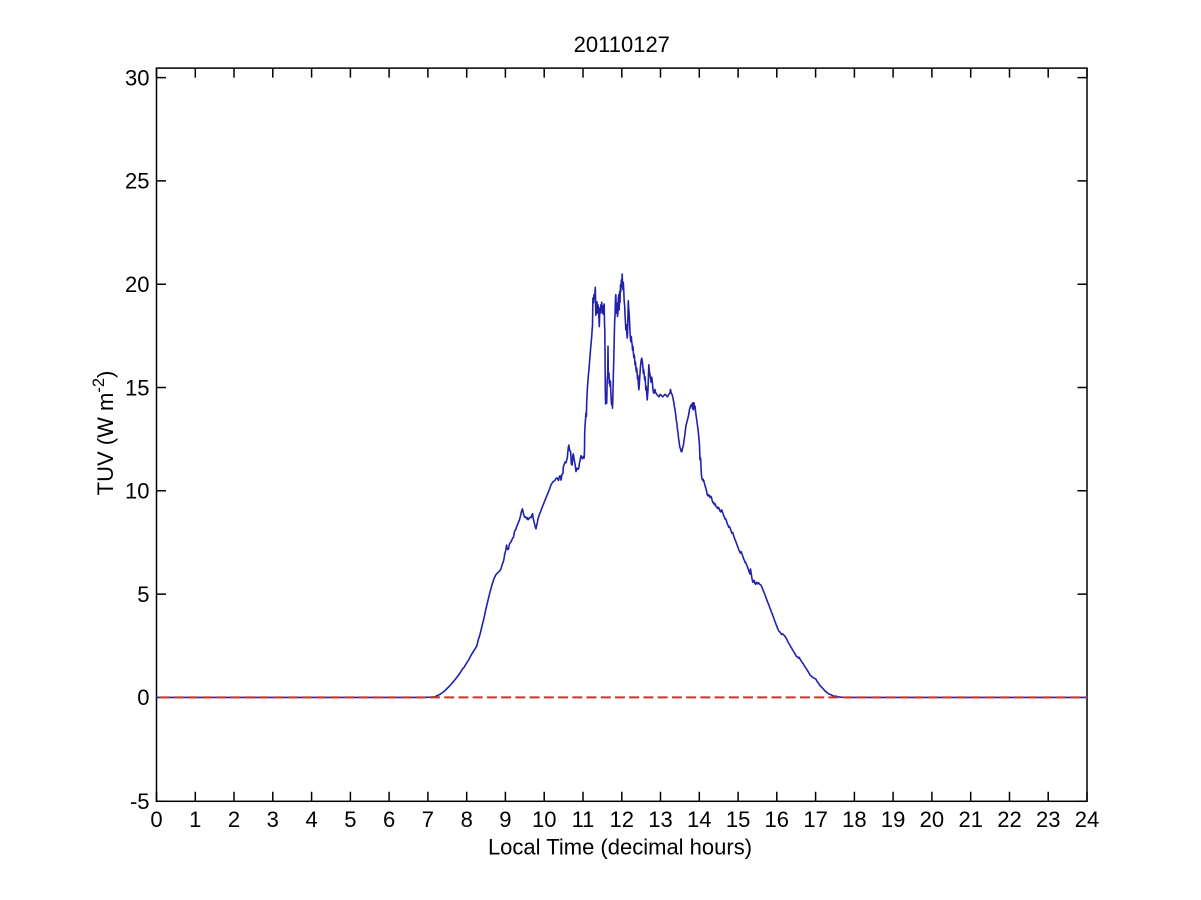 The height and width of the screenshot is (900, 1201). Describe the element at coordinates (583, 819) in the screenshot. I see `svg-text: 11` at that location.